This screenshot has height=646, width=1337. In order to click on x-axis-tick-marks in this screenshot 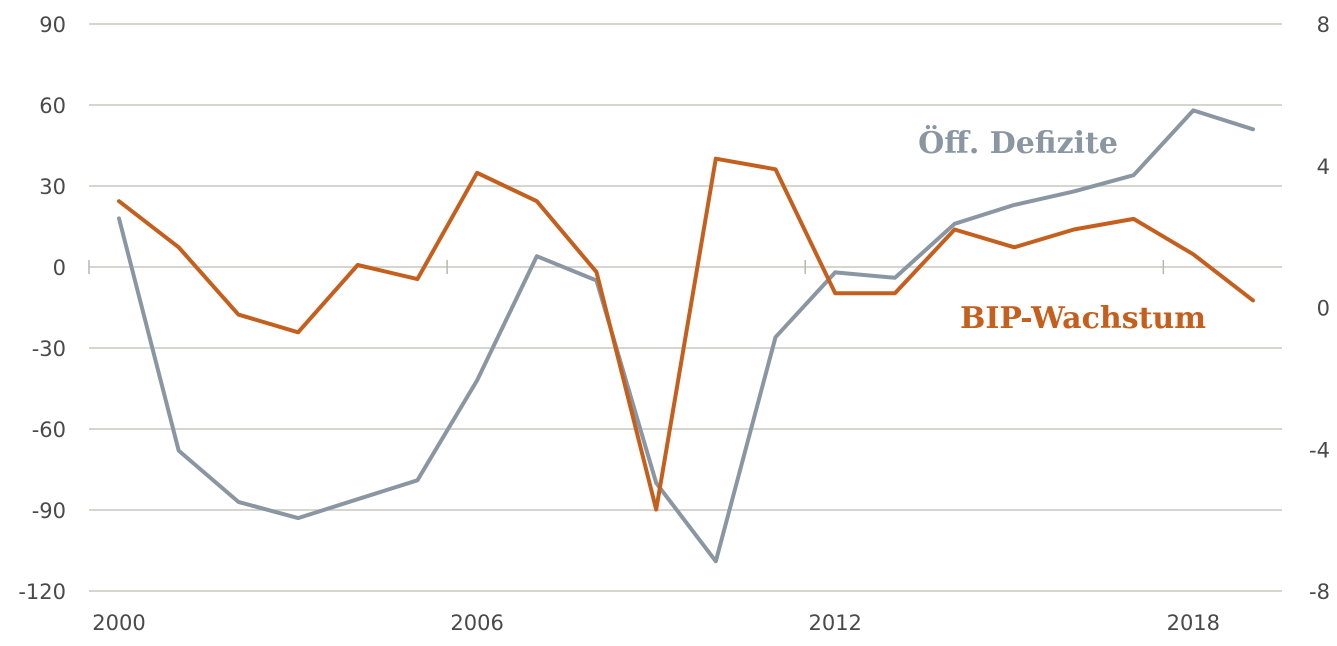, I will do `click(626, 267)`.